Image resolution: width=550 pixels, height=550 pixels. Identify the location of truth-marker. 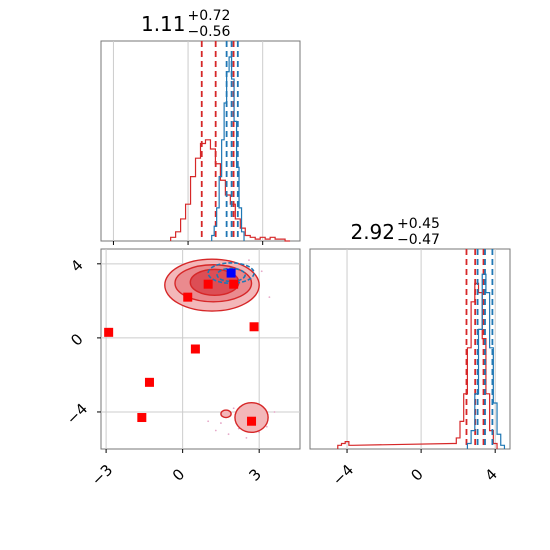
(231, 273).